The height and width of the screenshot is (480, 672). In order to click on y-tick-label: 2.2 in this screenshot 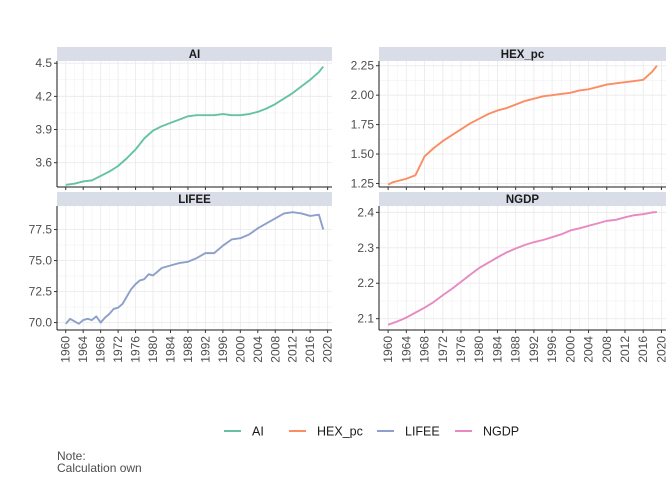, I will do `click(365, 283)`.